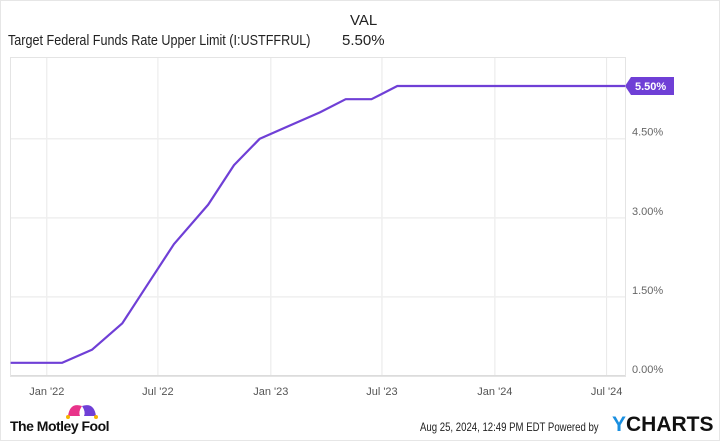 The width and height of the screenshot is (720, 441). I want to click on last-value-label: 5.50%, so click(650, 87).